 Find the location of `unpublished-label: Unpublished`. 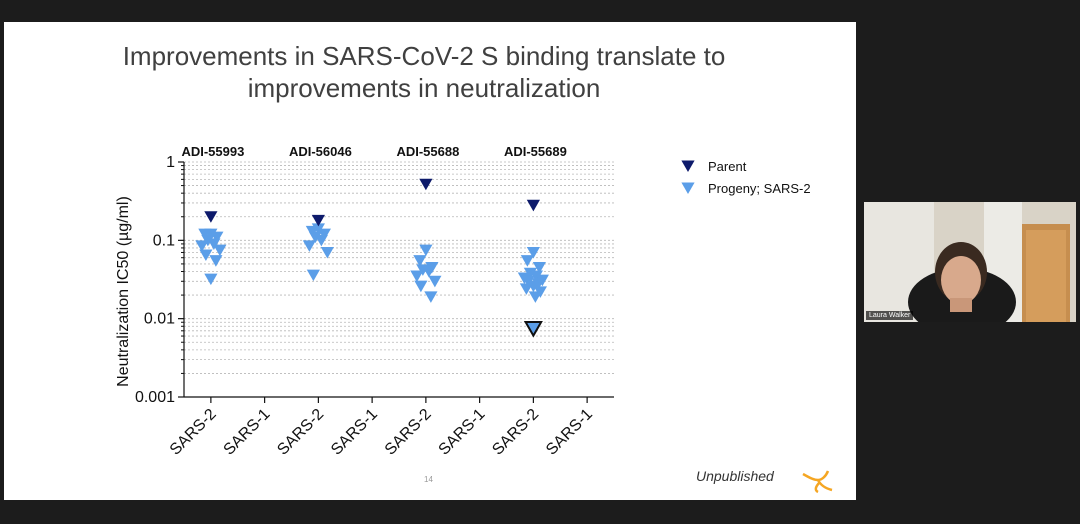

unpublished-label: Unpublished is located at coordinates (735, 476).